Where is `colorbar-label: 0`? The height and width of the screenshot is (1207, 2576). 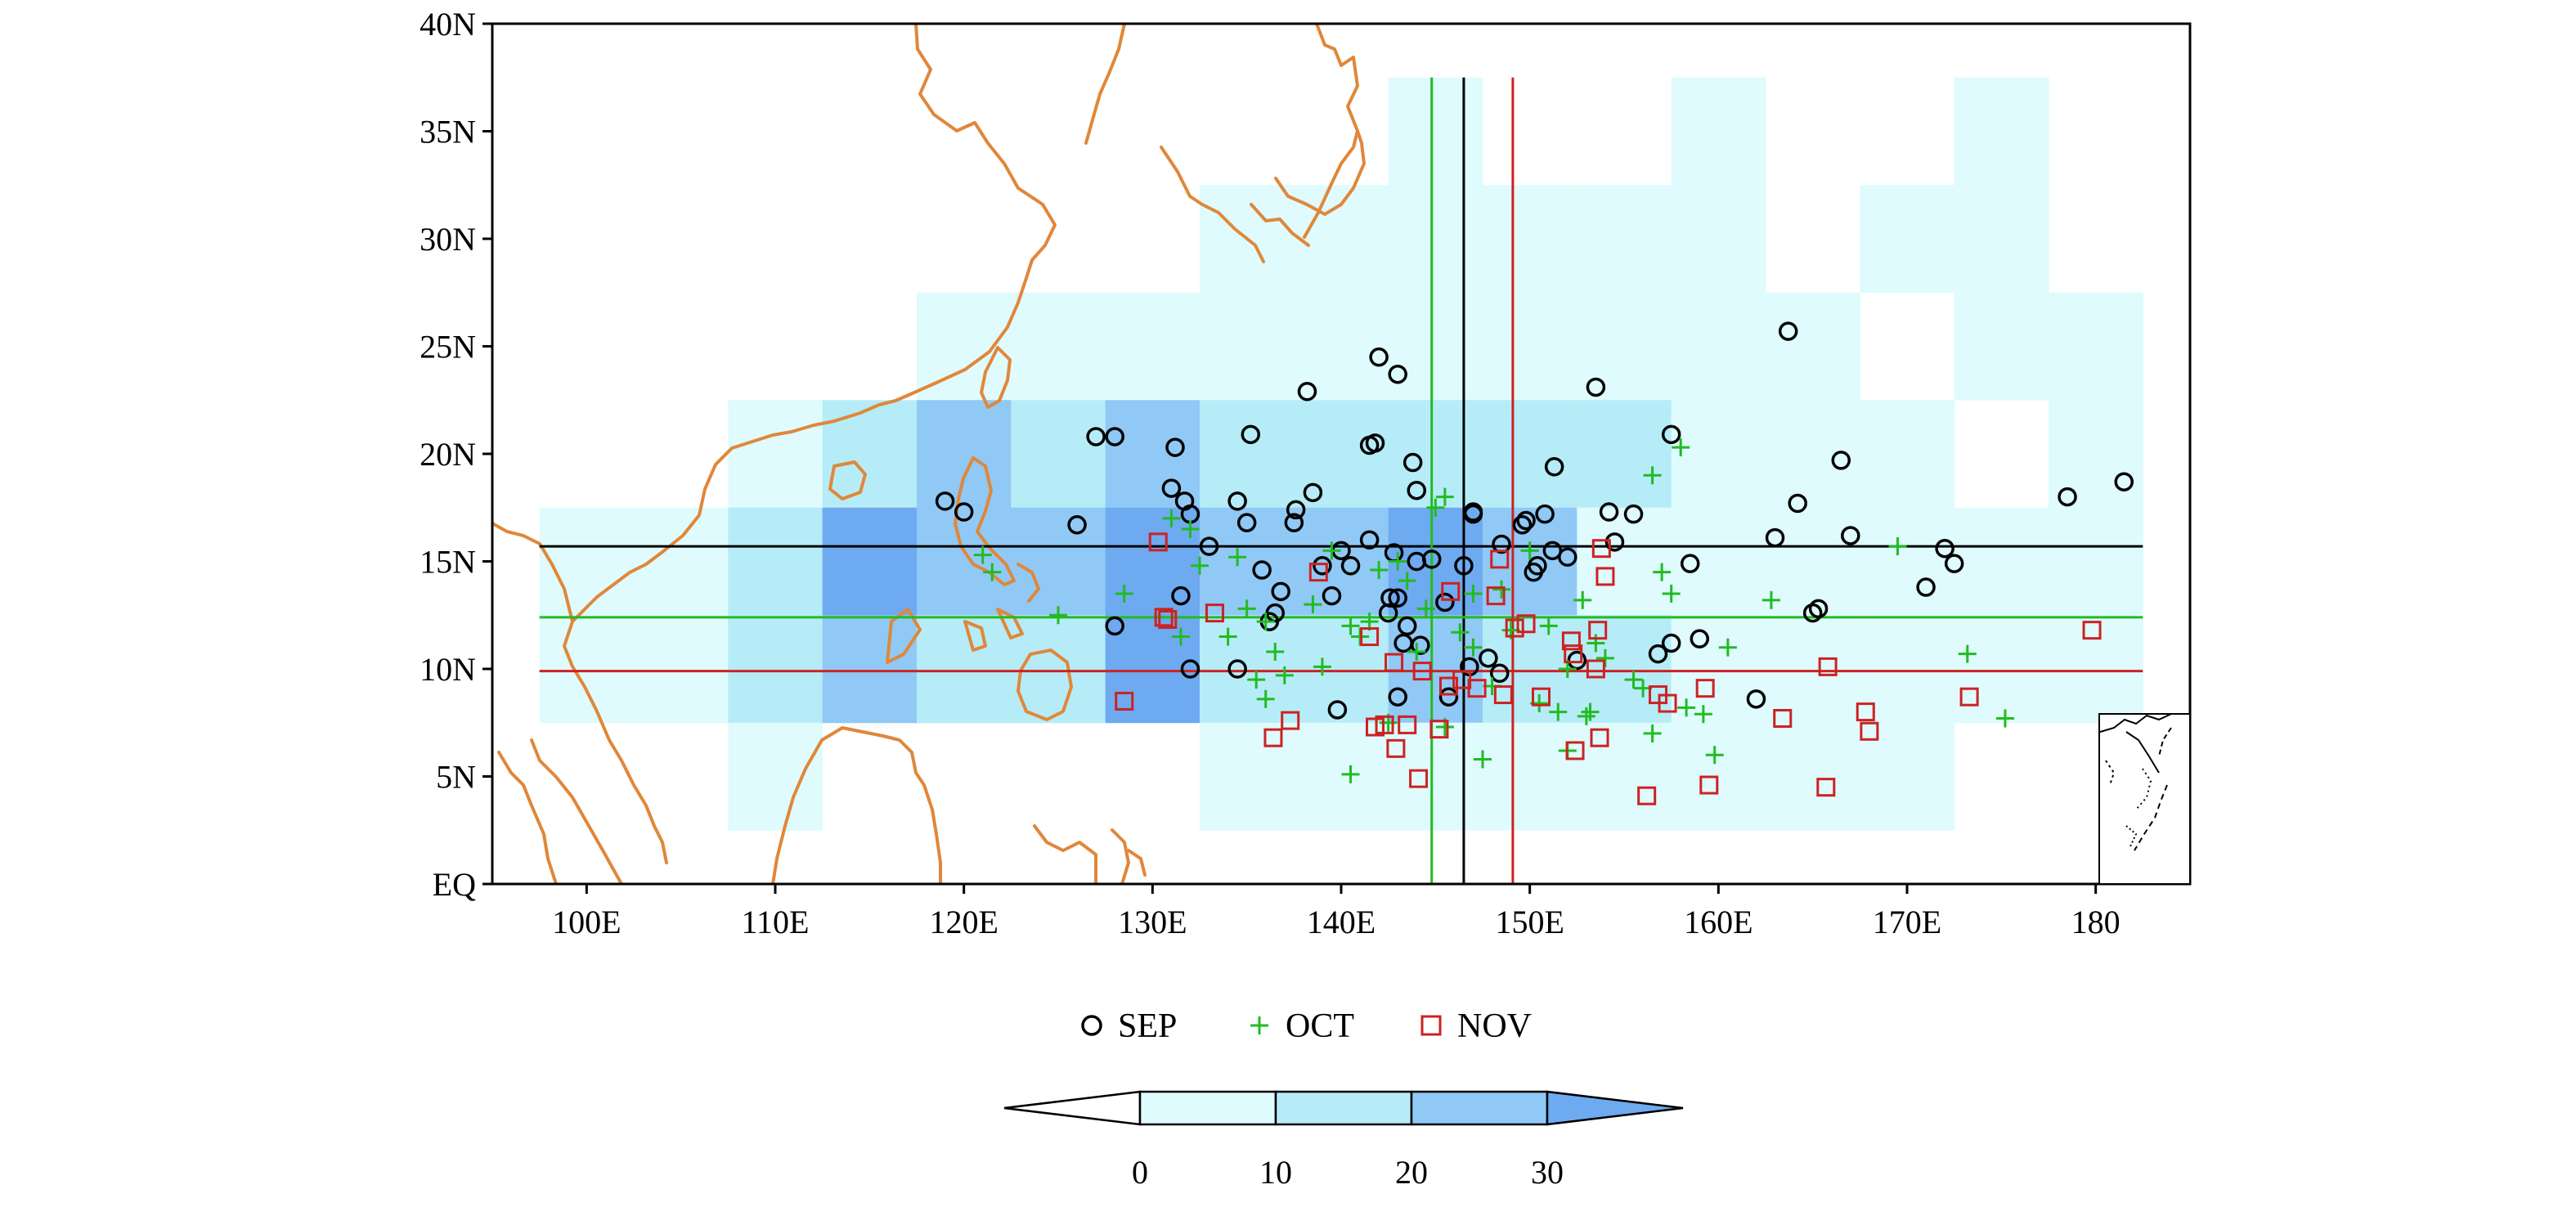 colorbar-label: 0 is located at coordinates (1140, 1172).